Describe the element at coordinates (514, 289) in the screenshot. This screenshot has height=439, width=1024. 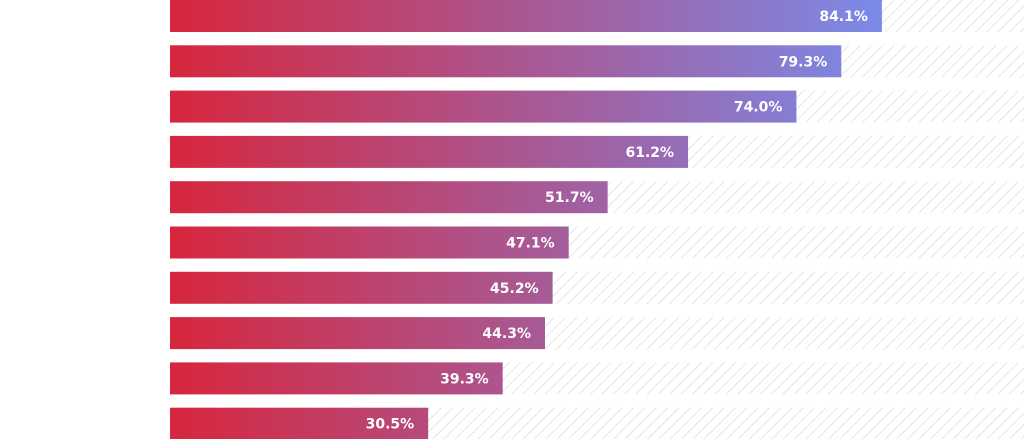
I see `bar-value-label: 45.2%` at that location.